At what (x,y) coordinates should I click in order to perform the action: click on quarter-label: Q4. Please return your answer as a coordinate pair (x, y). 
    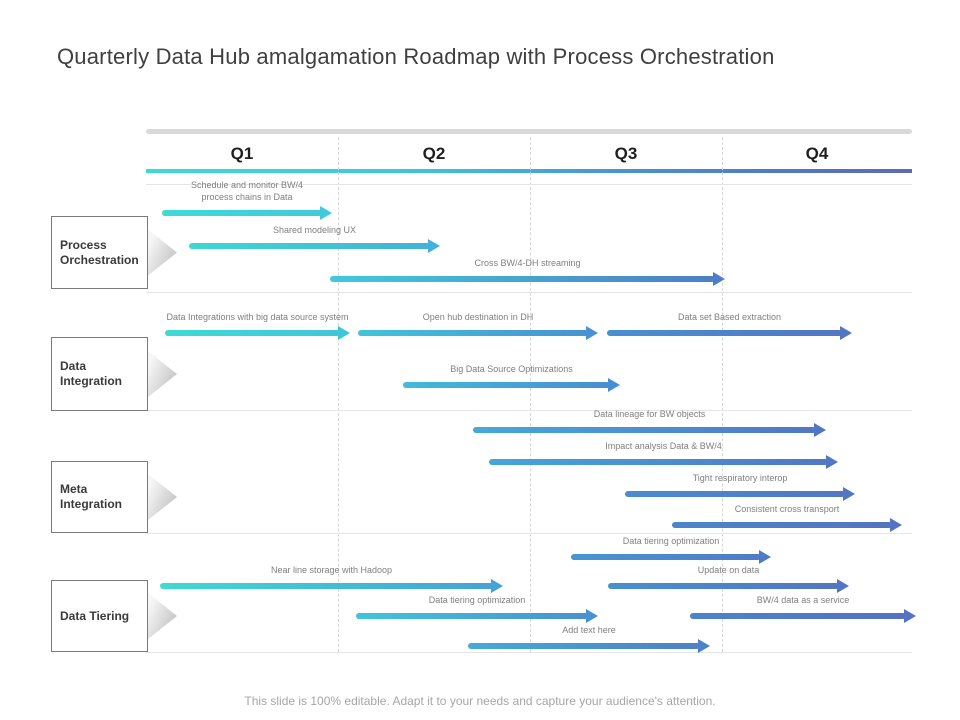
    Looking at the image, I should click on (817, 153).